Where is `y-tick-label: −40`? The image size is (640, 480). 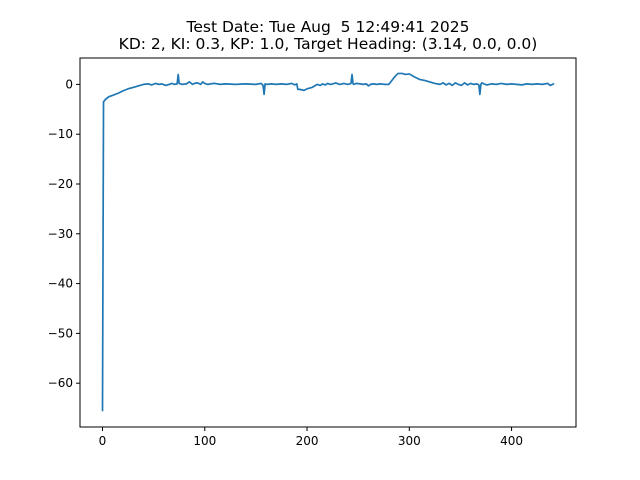
y-tick-label: −40 is located at coordinates (60, 284).